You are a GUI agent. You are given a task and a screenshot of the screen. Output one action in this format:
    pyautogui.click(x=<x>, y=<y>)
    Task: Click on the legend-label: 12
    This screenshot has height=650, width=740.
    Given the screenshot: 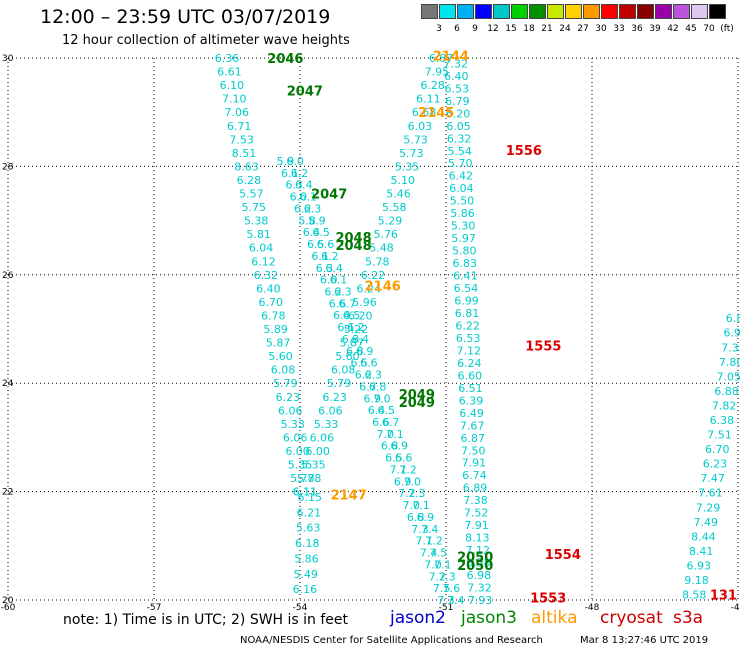 What is the action you would take?
    pyautogui.click(x=493, y=29)
    